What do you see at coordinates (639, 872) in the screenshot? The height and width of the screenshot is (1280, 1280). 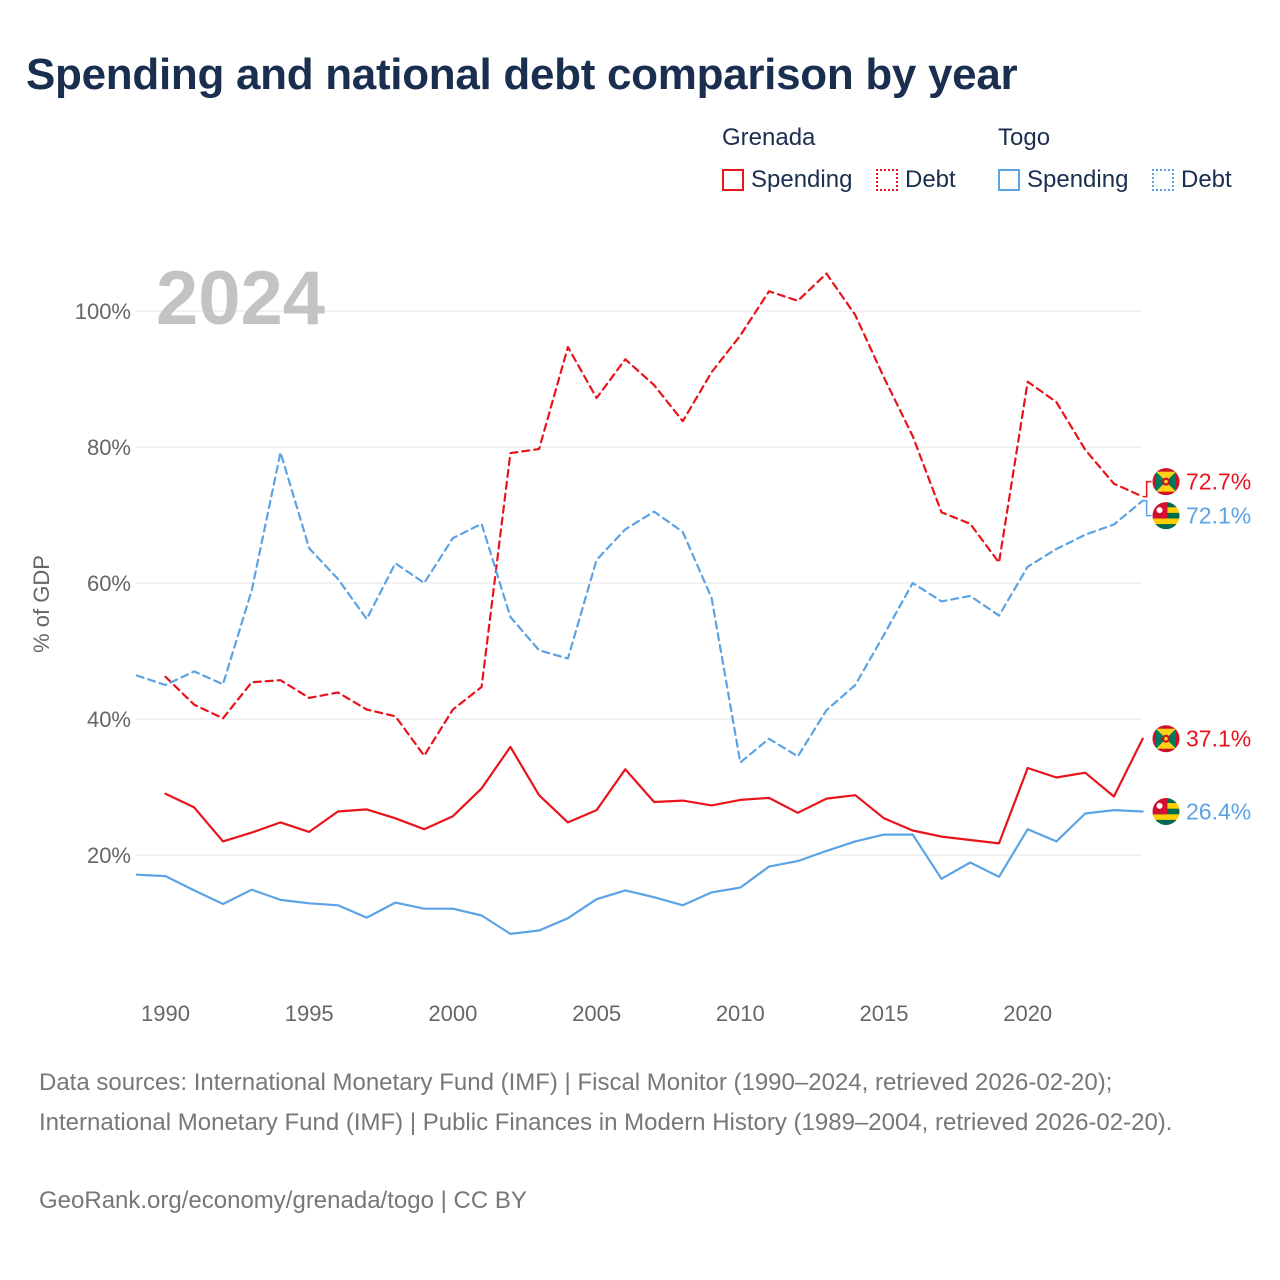 I see `series-line-togo-spending` at bounding box center [639, 872].